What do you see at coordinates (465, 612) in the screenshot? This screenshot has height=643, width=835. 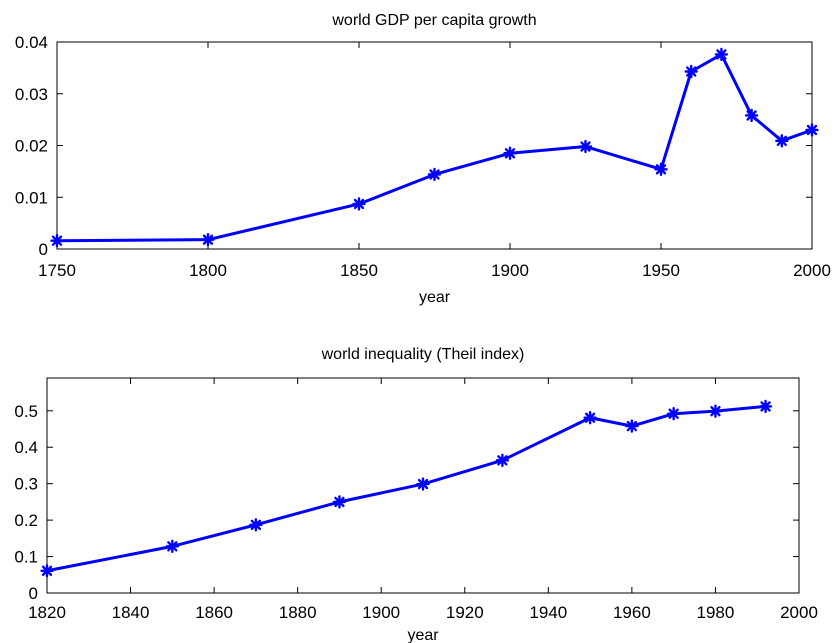 I see `x-tick-label: 1920` at bounding box center [465, 612].